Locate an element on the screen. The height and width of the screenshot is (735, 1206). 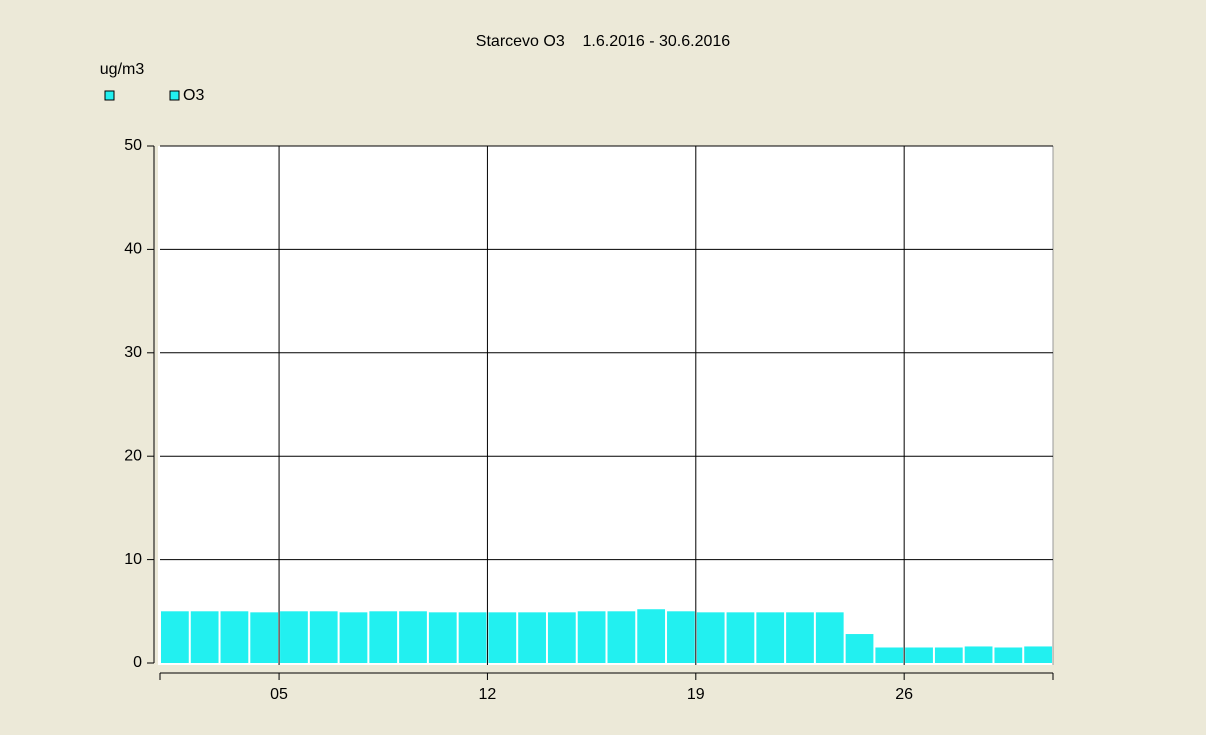
y-tick-label: 30 is located at coordinates (133, 352).